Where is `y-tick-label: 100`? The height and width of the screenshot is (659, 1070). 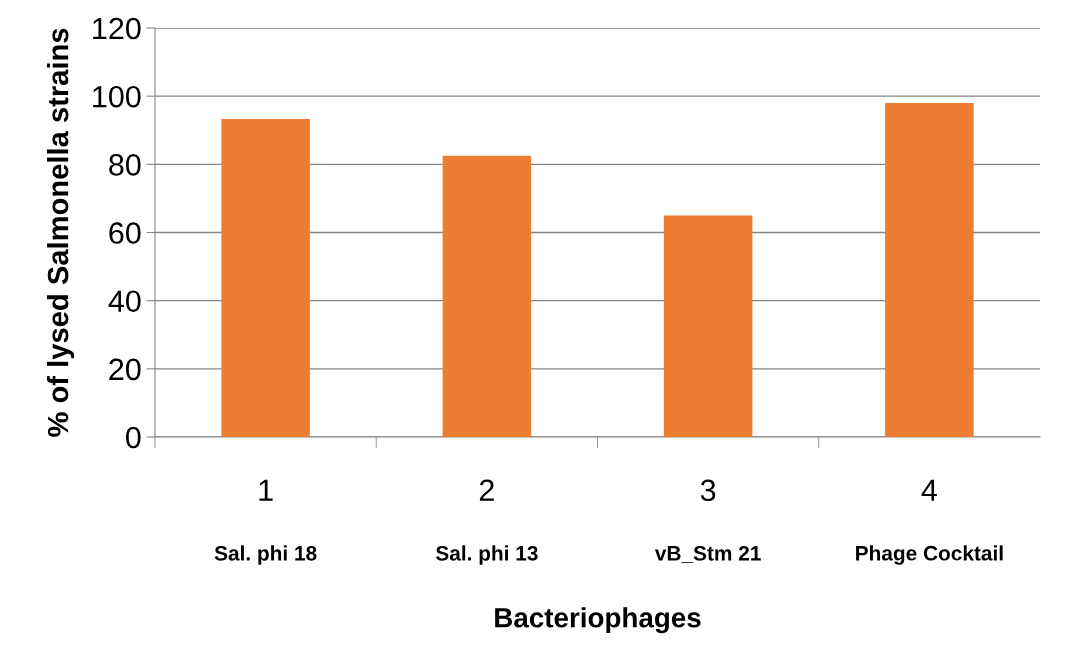 y-tick-label: 100 is located at coordinates (117, 96).